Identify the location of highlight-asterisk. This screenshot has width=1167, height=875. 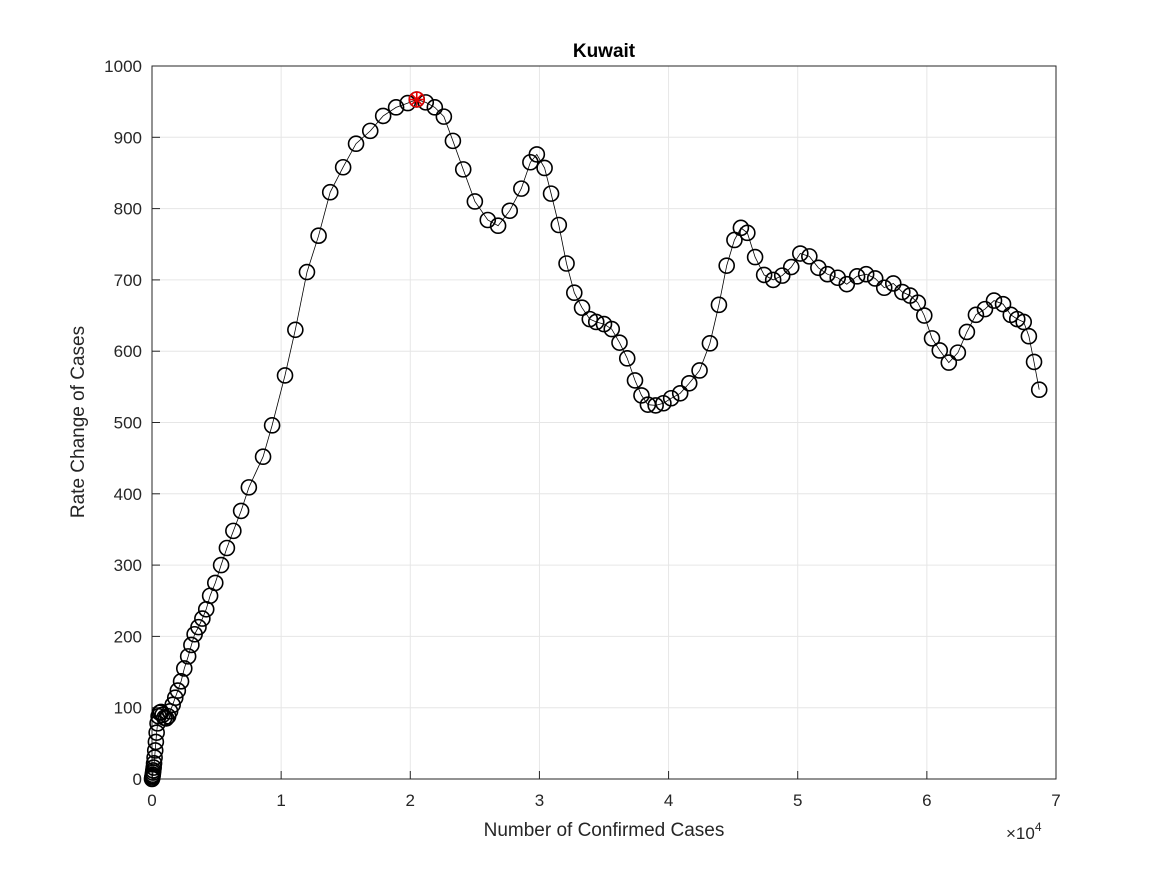
(416, 99).